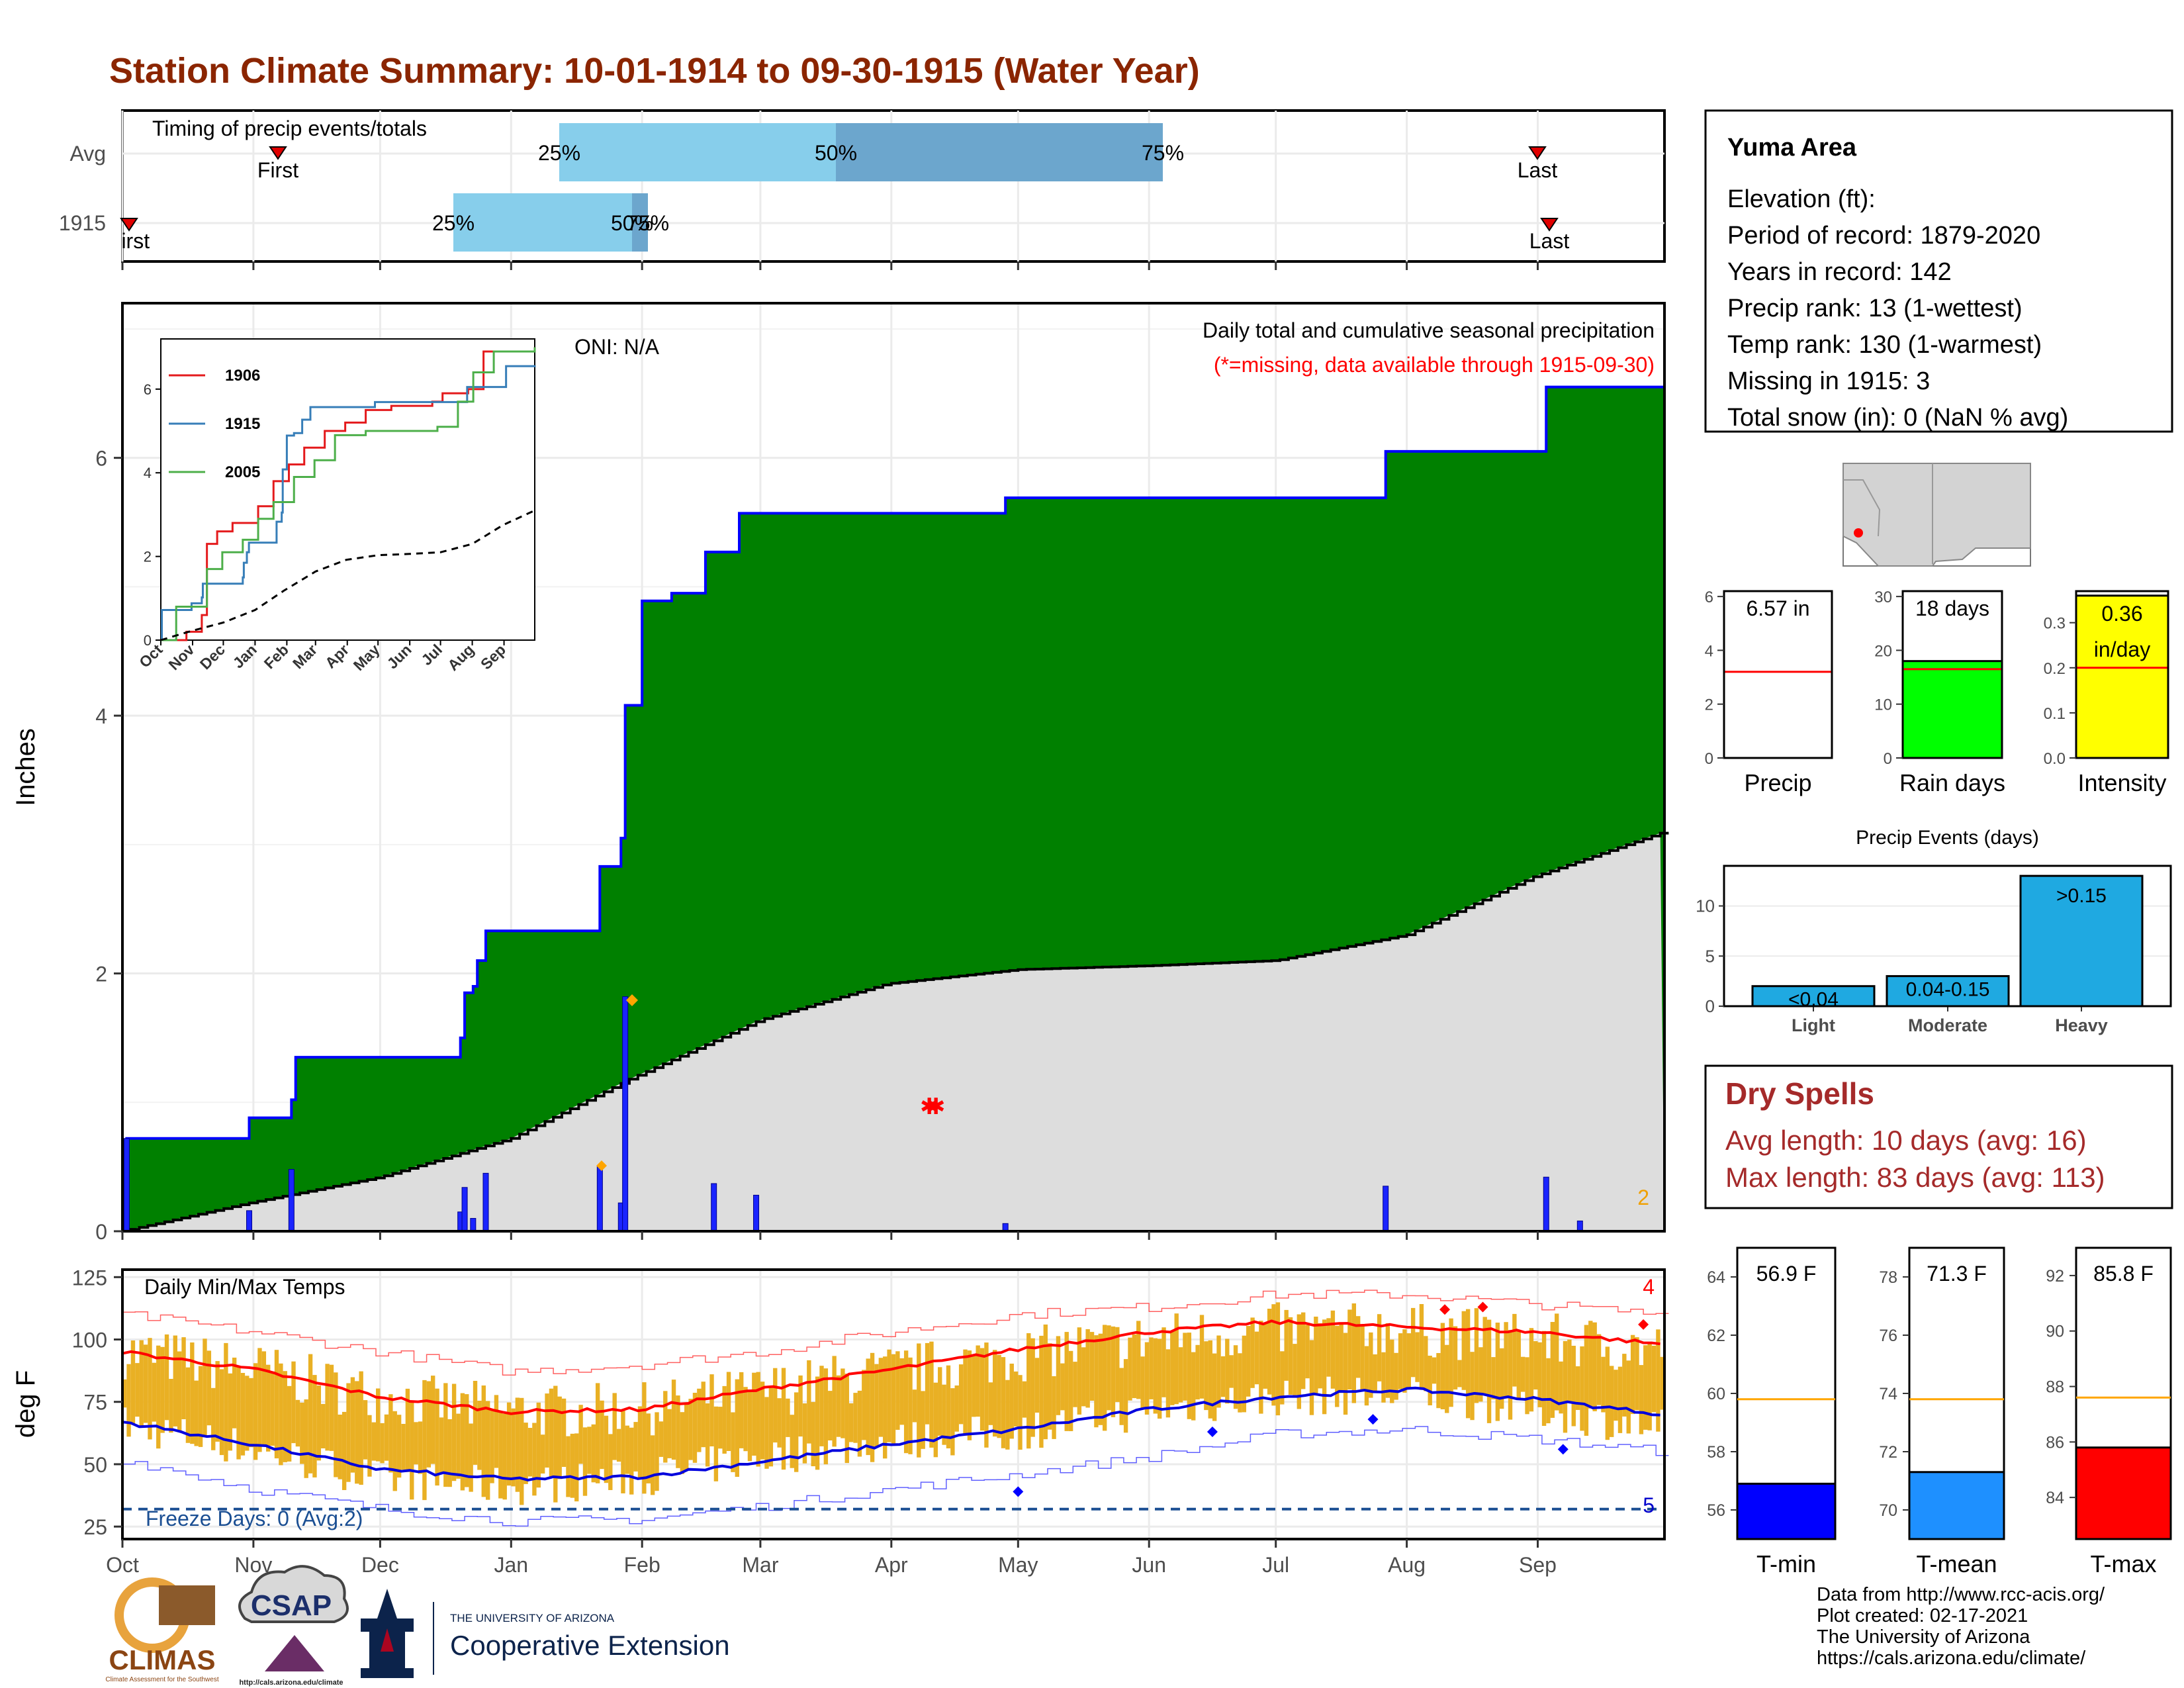 This screenshot has width=2184, height=1688. What do you see at coordinates (291, 1605) in the screenshot?
I see `csap-logo-text: CSAP` at bounding box center [291, 1605].